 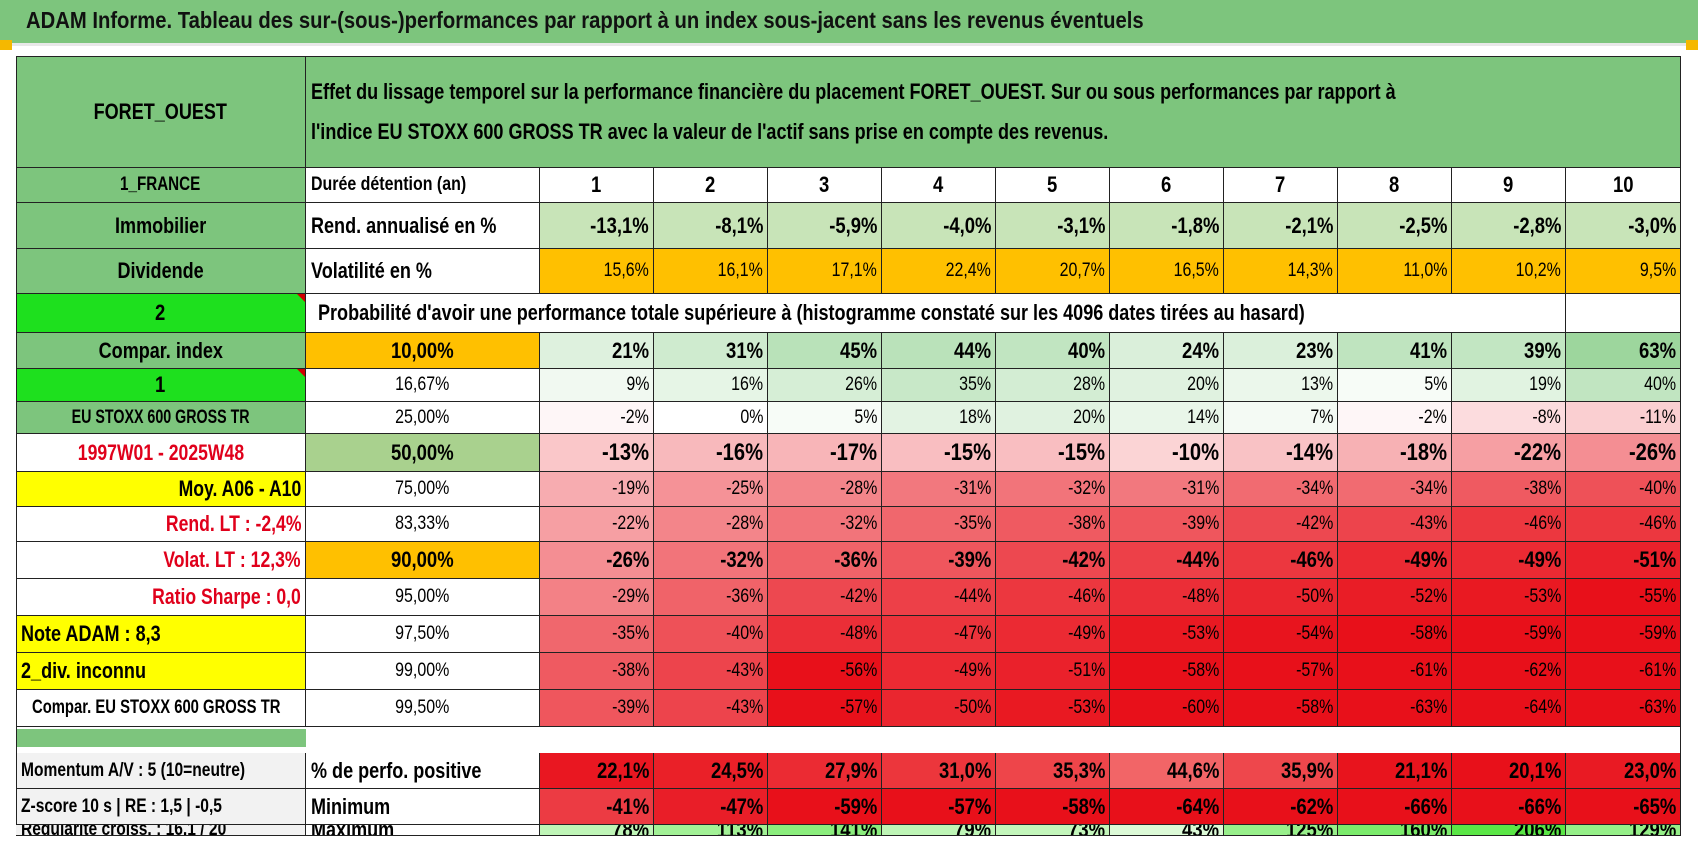 What do you see at coordinates (422, 596) in the screenshot?
I see `quantile-label-text: 95,00%` at bounding box center [422, 596].